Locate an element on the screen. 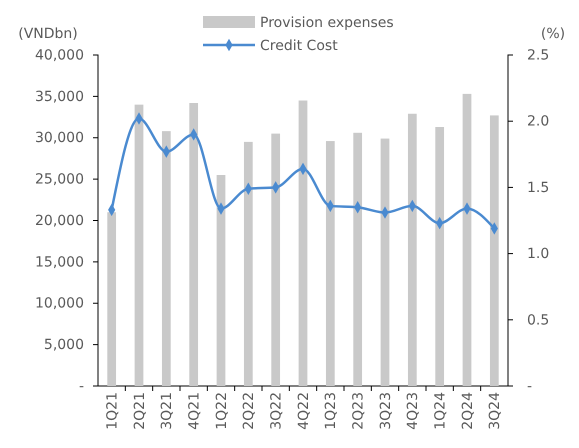 The image size is (579, 448). x-tick-label: 1Q23 is located at coordinates (331, 411).